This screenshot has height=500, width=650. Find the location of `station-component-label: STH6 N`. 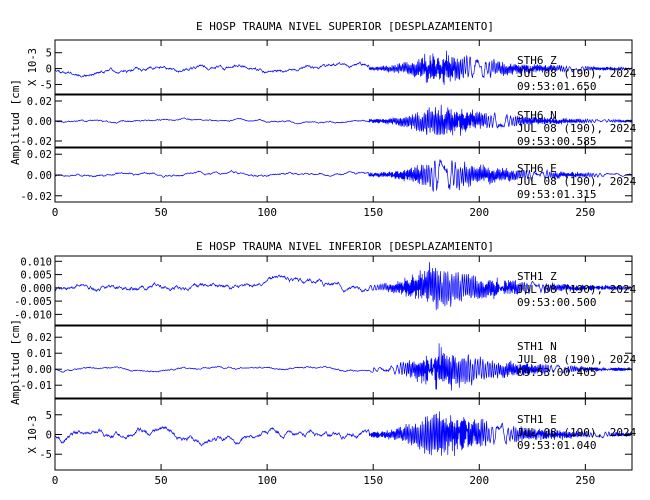

station-component-label: STH6 N is located at coordinates (537, 115).